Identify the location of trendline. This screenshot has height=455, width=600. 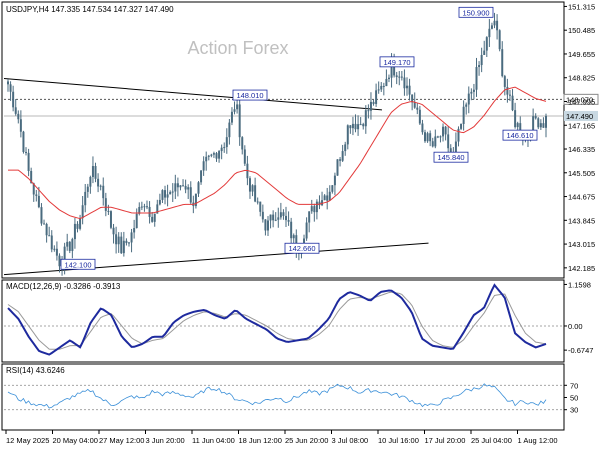
(193, 94).